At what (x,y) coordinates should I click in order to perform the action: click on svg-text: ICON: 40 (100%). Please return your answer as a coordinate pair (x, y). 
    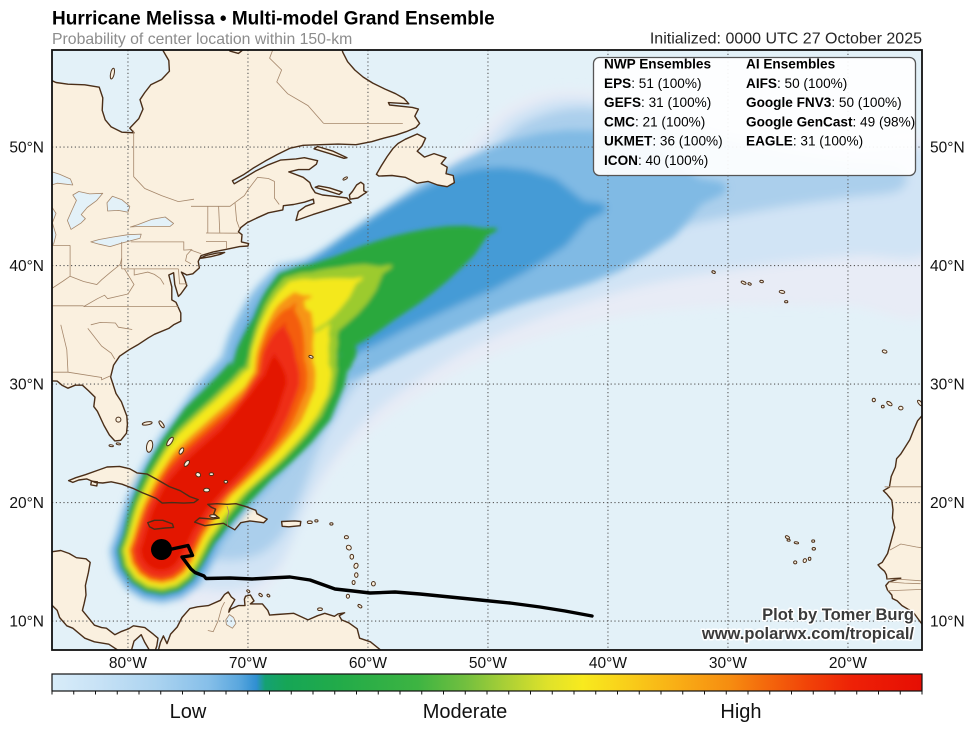
    Looking at the image, I should click on (656, 160).